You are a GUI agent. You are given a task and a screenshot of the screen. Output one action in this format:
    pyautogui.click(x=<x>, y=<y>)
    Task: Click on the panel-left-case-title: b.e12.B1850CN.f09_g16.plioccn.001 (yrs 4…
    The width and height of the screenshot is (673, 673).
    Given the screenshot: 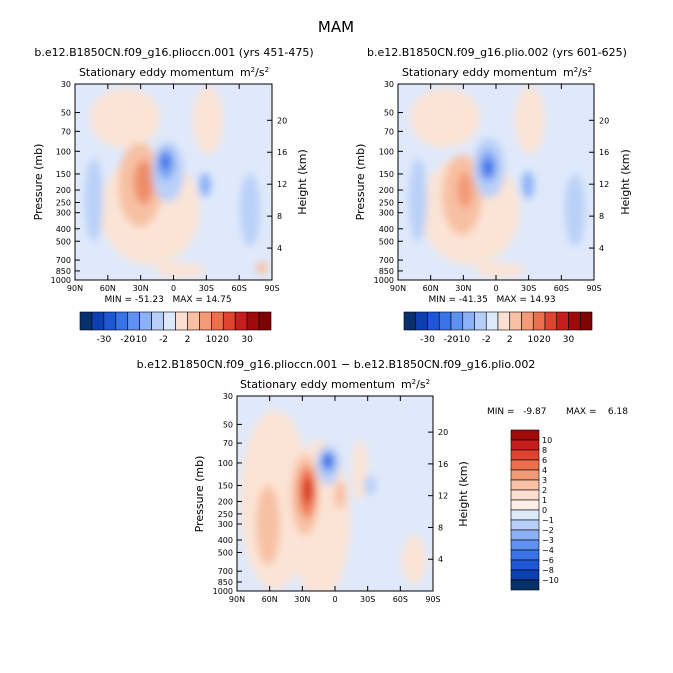 What is the action you would take?
    pyautogui.click(x=173, y=52)
    